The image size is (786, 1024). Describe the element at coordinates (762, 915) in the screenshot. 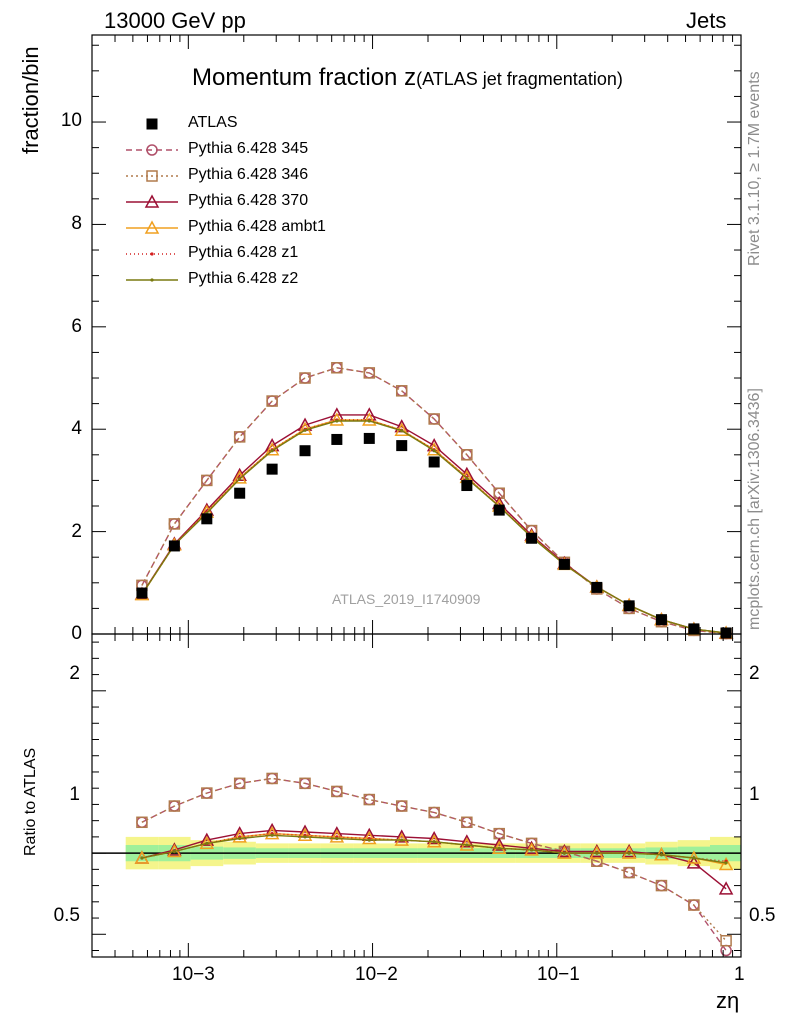

I see `y-tick-label-ratio-right-0.5: 0.5` at that location.